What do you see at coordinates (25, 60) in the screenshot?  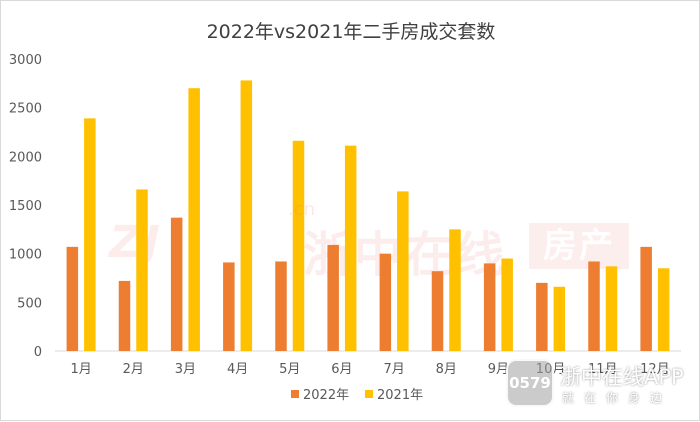 I see `y-tick-label: 3000` at bounding box center [25, 60].